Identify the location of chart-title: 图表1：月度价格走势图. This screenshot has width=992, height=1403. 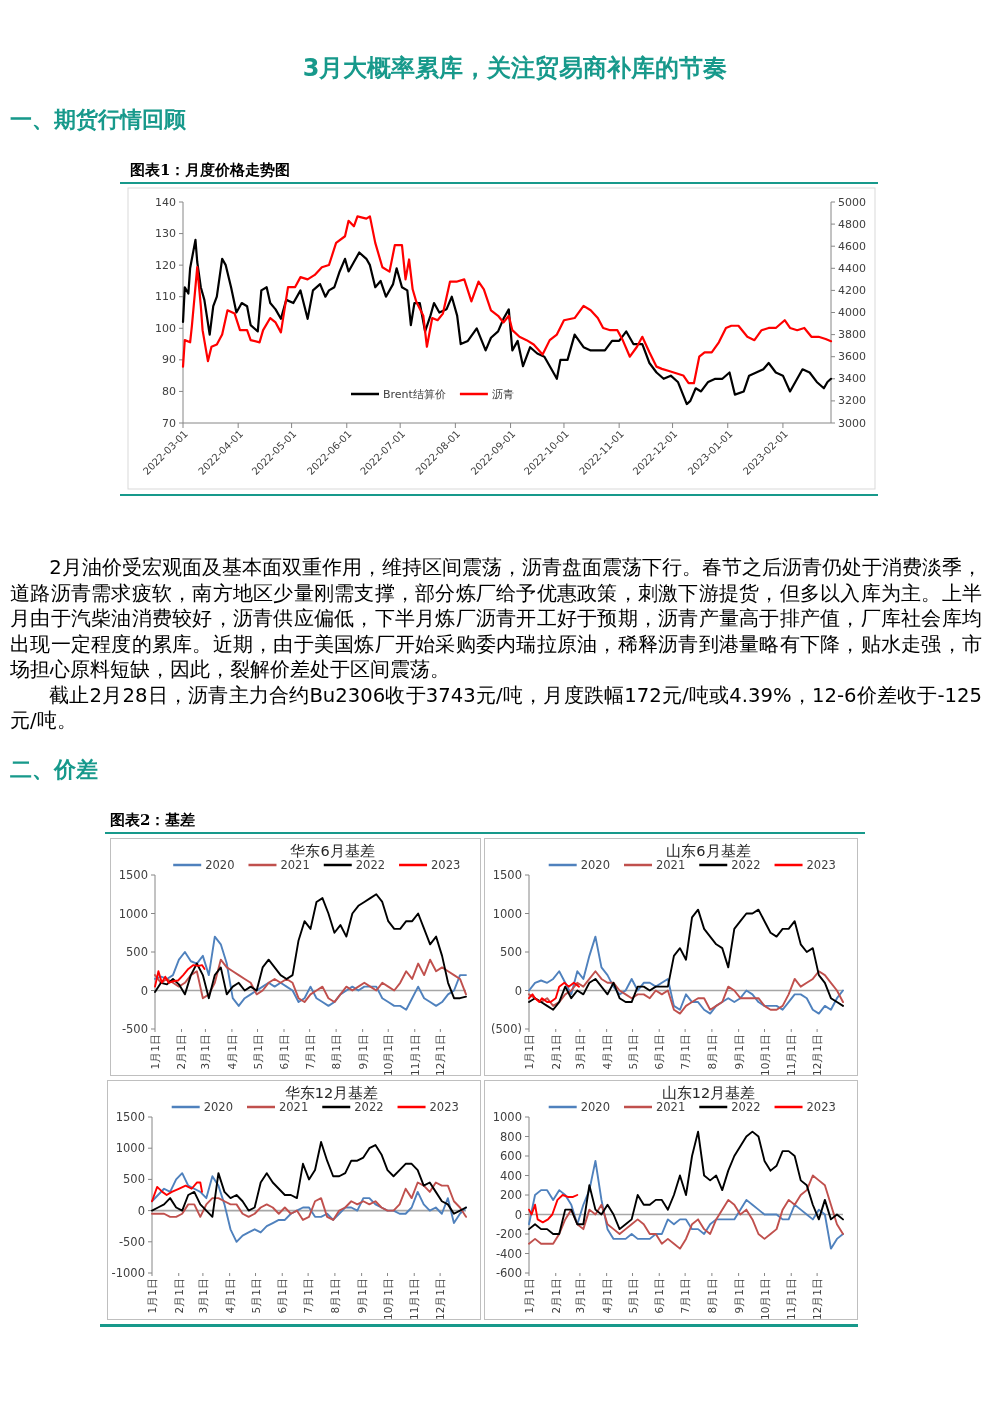
(210, 170).